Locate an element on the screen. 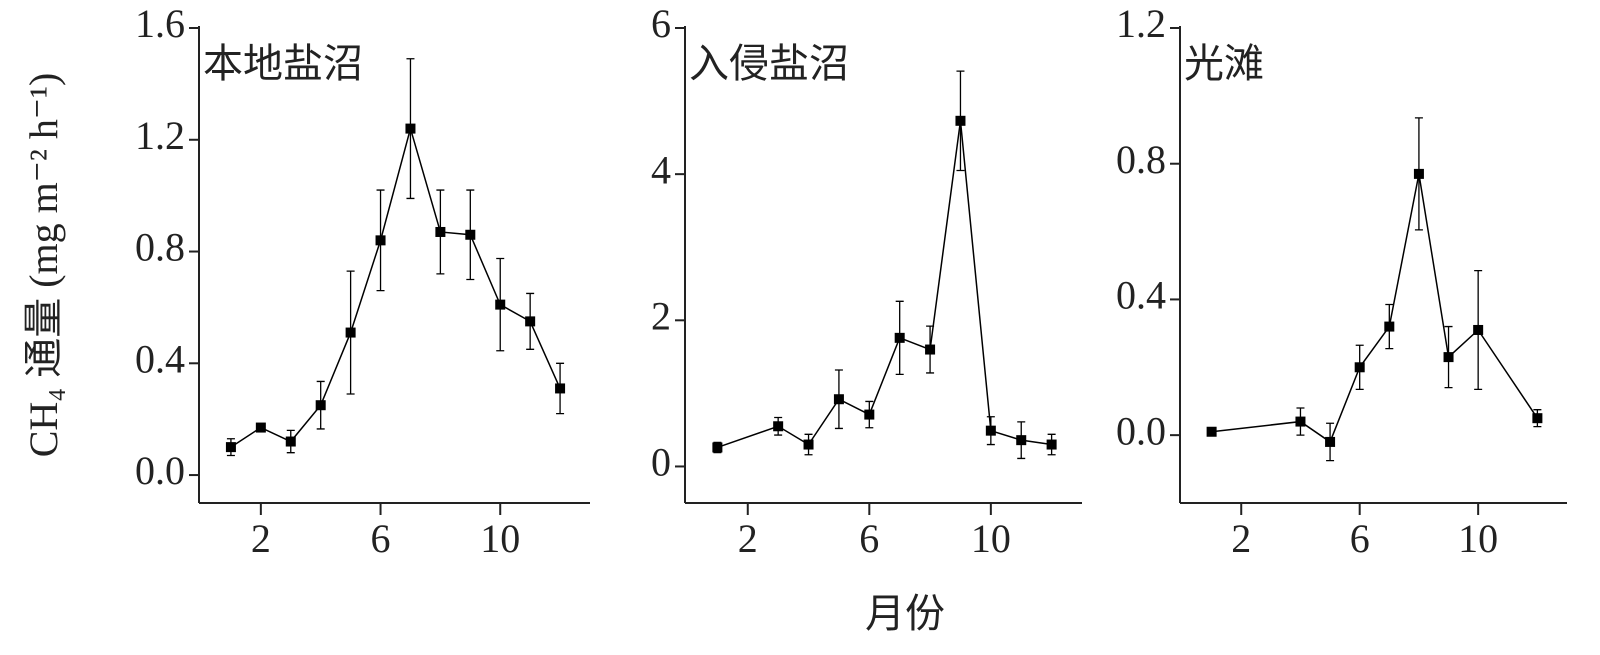  panel-title: 本地盐沼 is located at coordinates (283, 63).